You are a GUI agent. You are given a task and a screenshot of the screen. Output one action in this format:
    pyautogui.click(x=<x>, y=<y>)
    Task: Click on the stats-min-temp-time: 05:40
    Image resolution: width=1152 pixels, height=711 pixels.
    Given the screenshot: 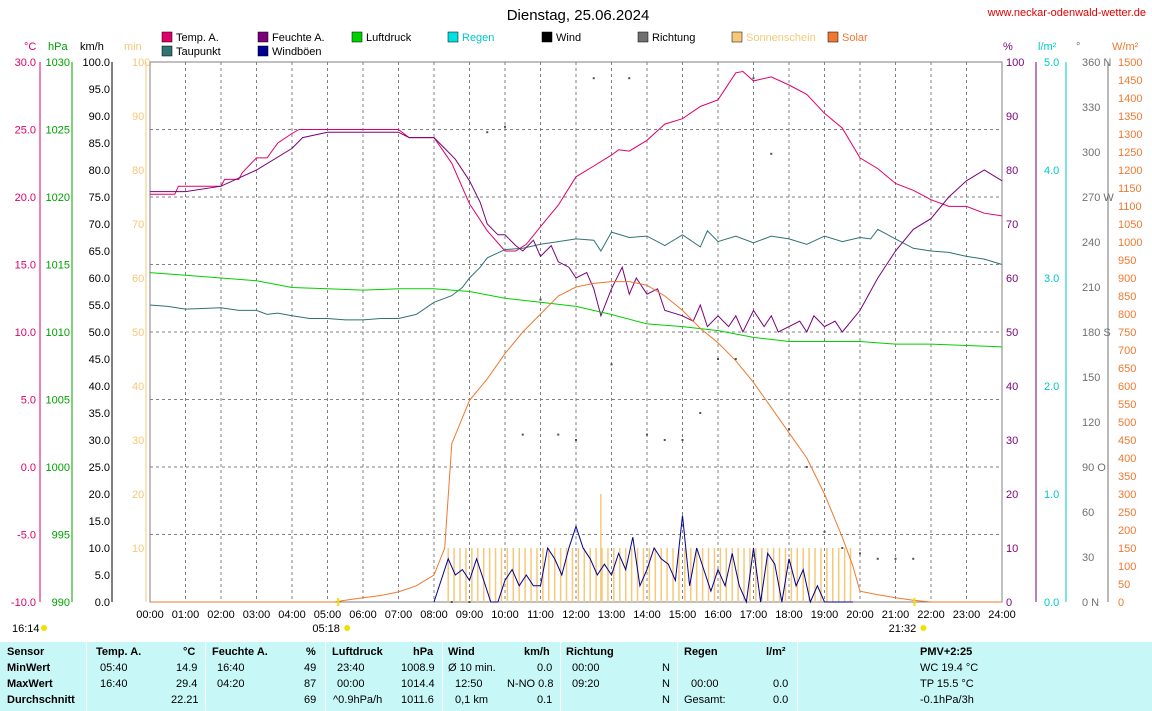 What is the action you would take?
    pyautogui.click(x=114, y=668)
    